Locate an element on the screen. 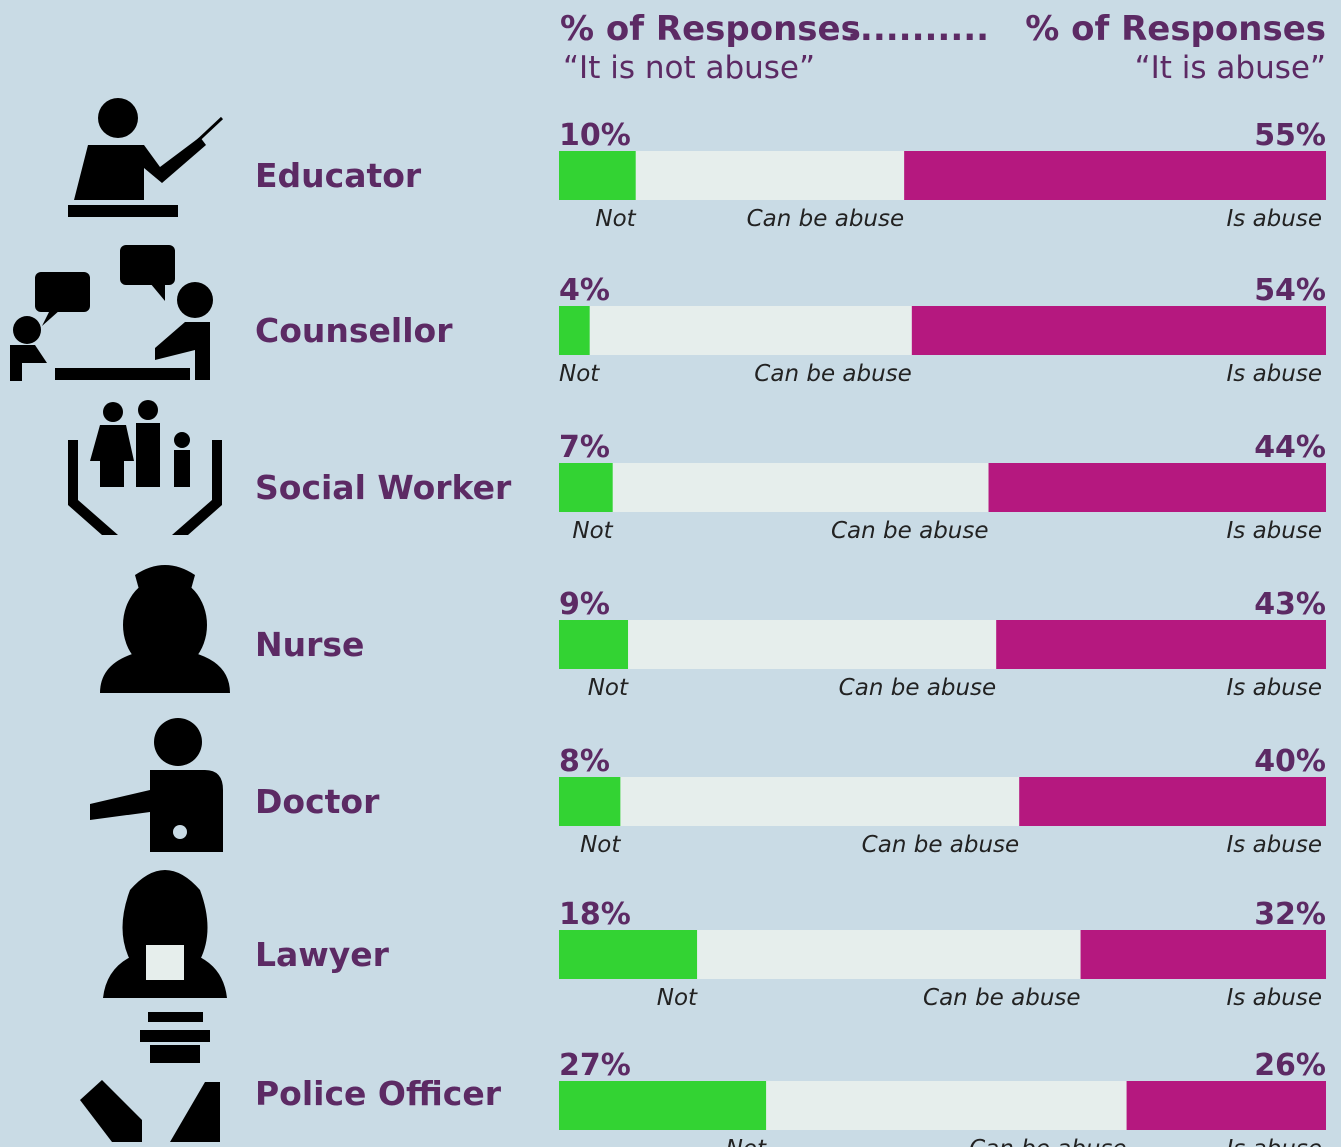  category-label: Social Worker is located at coordinates (383, 487).